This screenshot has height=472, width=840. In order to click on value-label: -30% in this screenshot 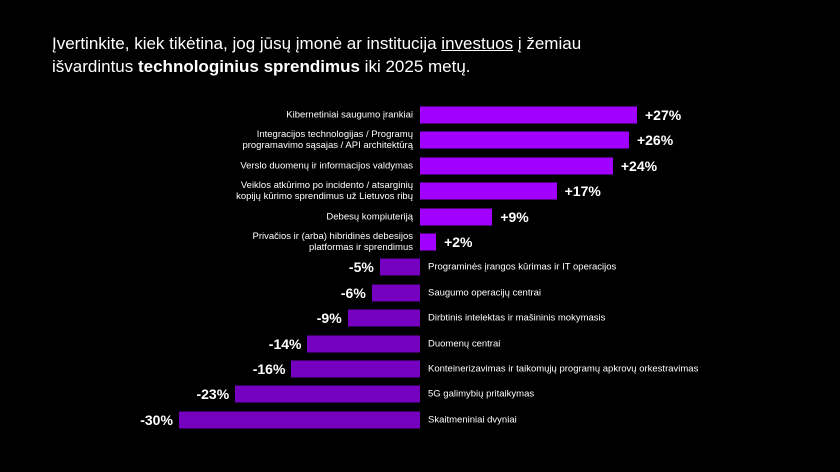, I will do `click(156, 419)`.